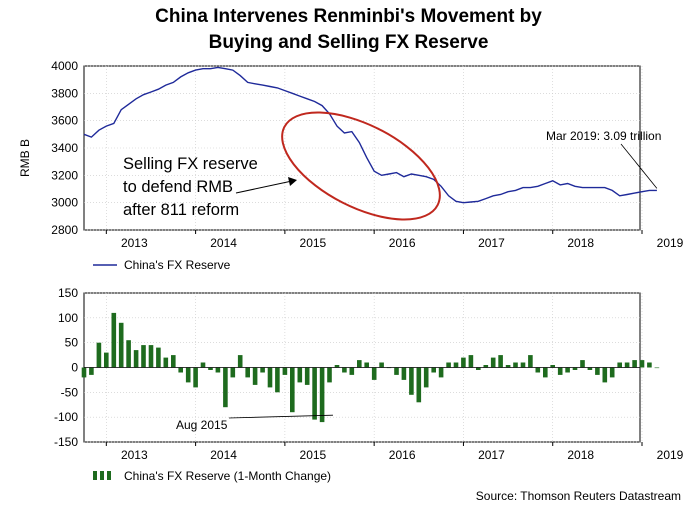  Describe the element at coordinates (348, 16) in the screenshot. I see `chart-title-line1: China Intervenes Renminbi's Movement by` at that location.